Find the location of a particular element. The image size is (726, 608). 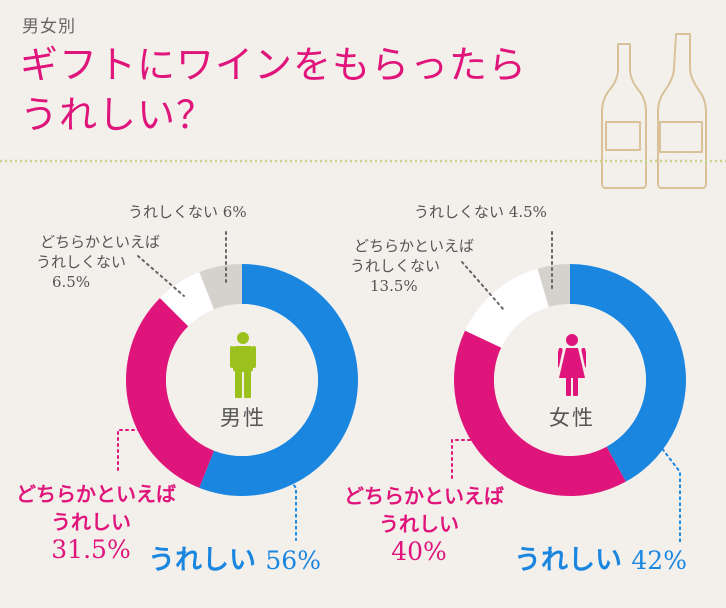

leader-line-male-dochiraka-ureshii is located at coordinates (129, 450).